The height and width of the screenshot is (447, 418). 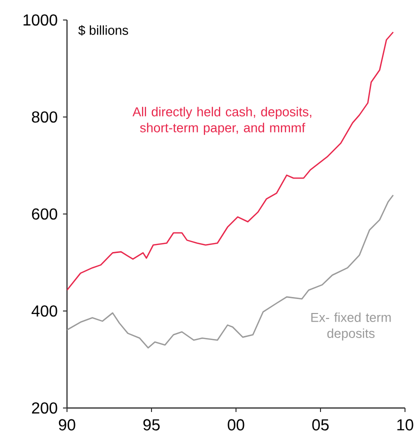 I want to click on x-tick-label: 95, so click(x=151, y=424).